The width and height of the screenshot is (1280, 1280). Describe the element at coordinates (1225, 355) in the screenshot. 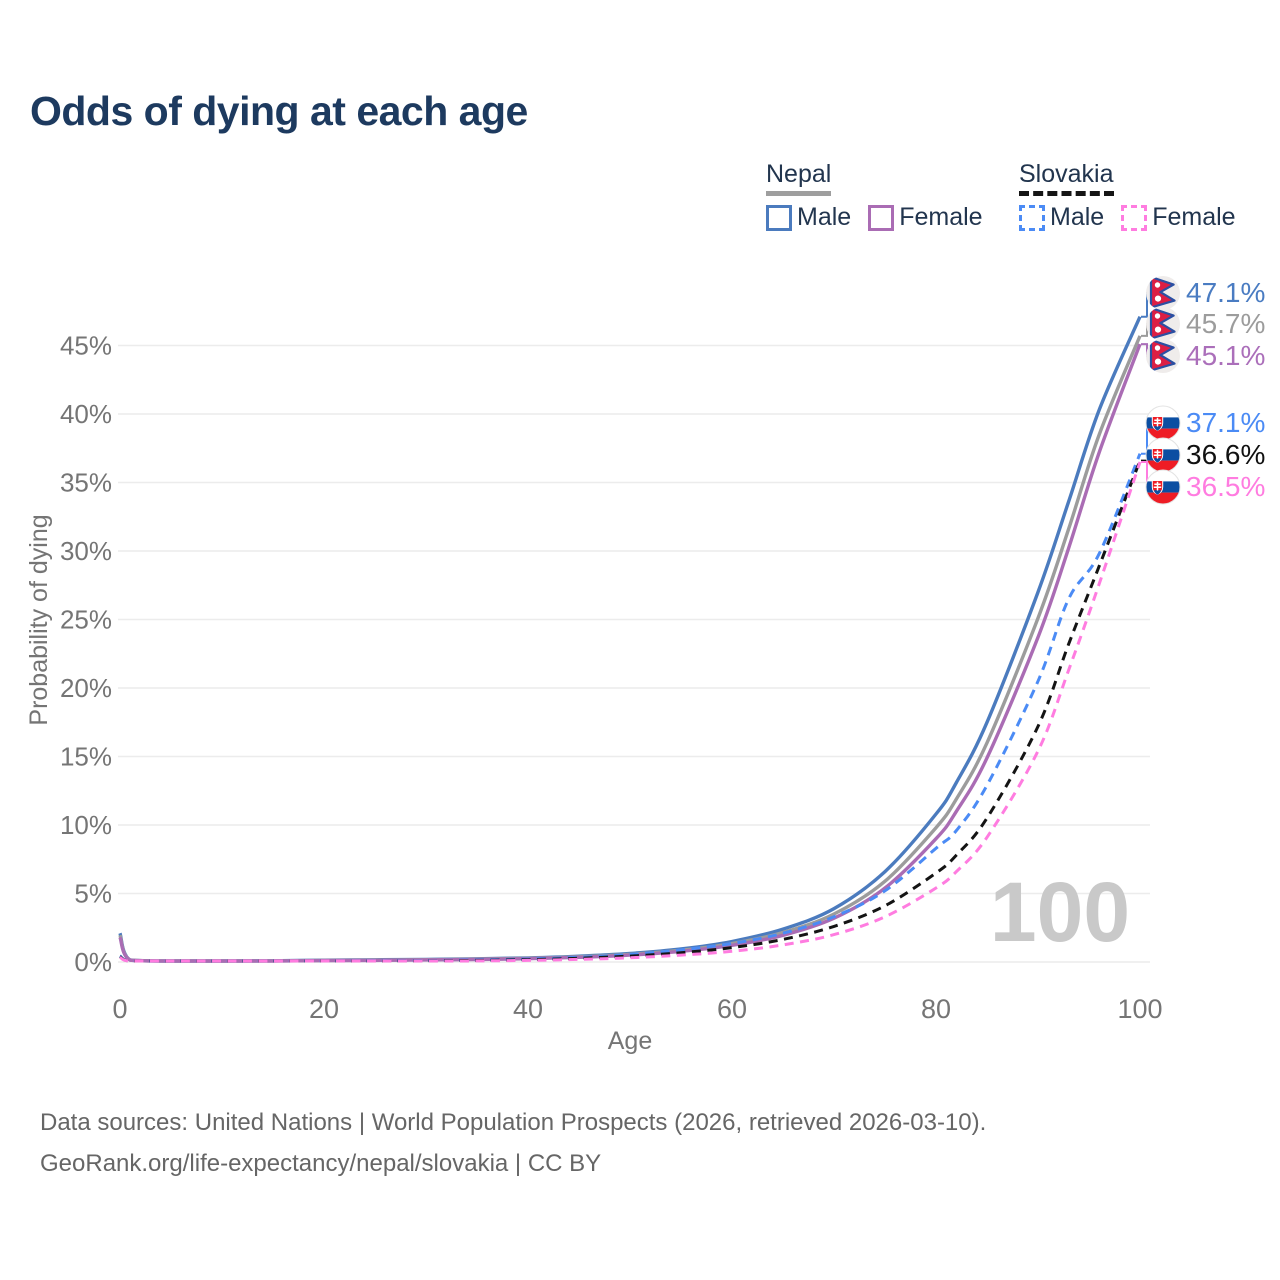

I see `end-label-value: 45.1%` at that location.